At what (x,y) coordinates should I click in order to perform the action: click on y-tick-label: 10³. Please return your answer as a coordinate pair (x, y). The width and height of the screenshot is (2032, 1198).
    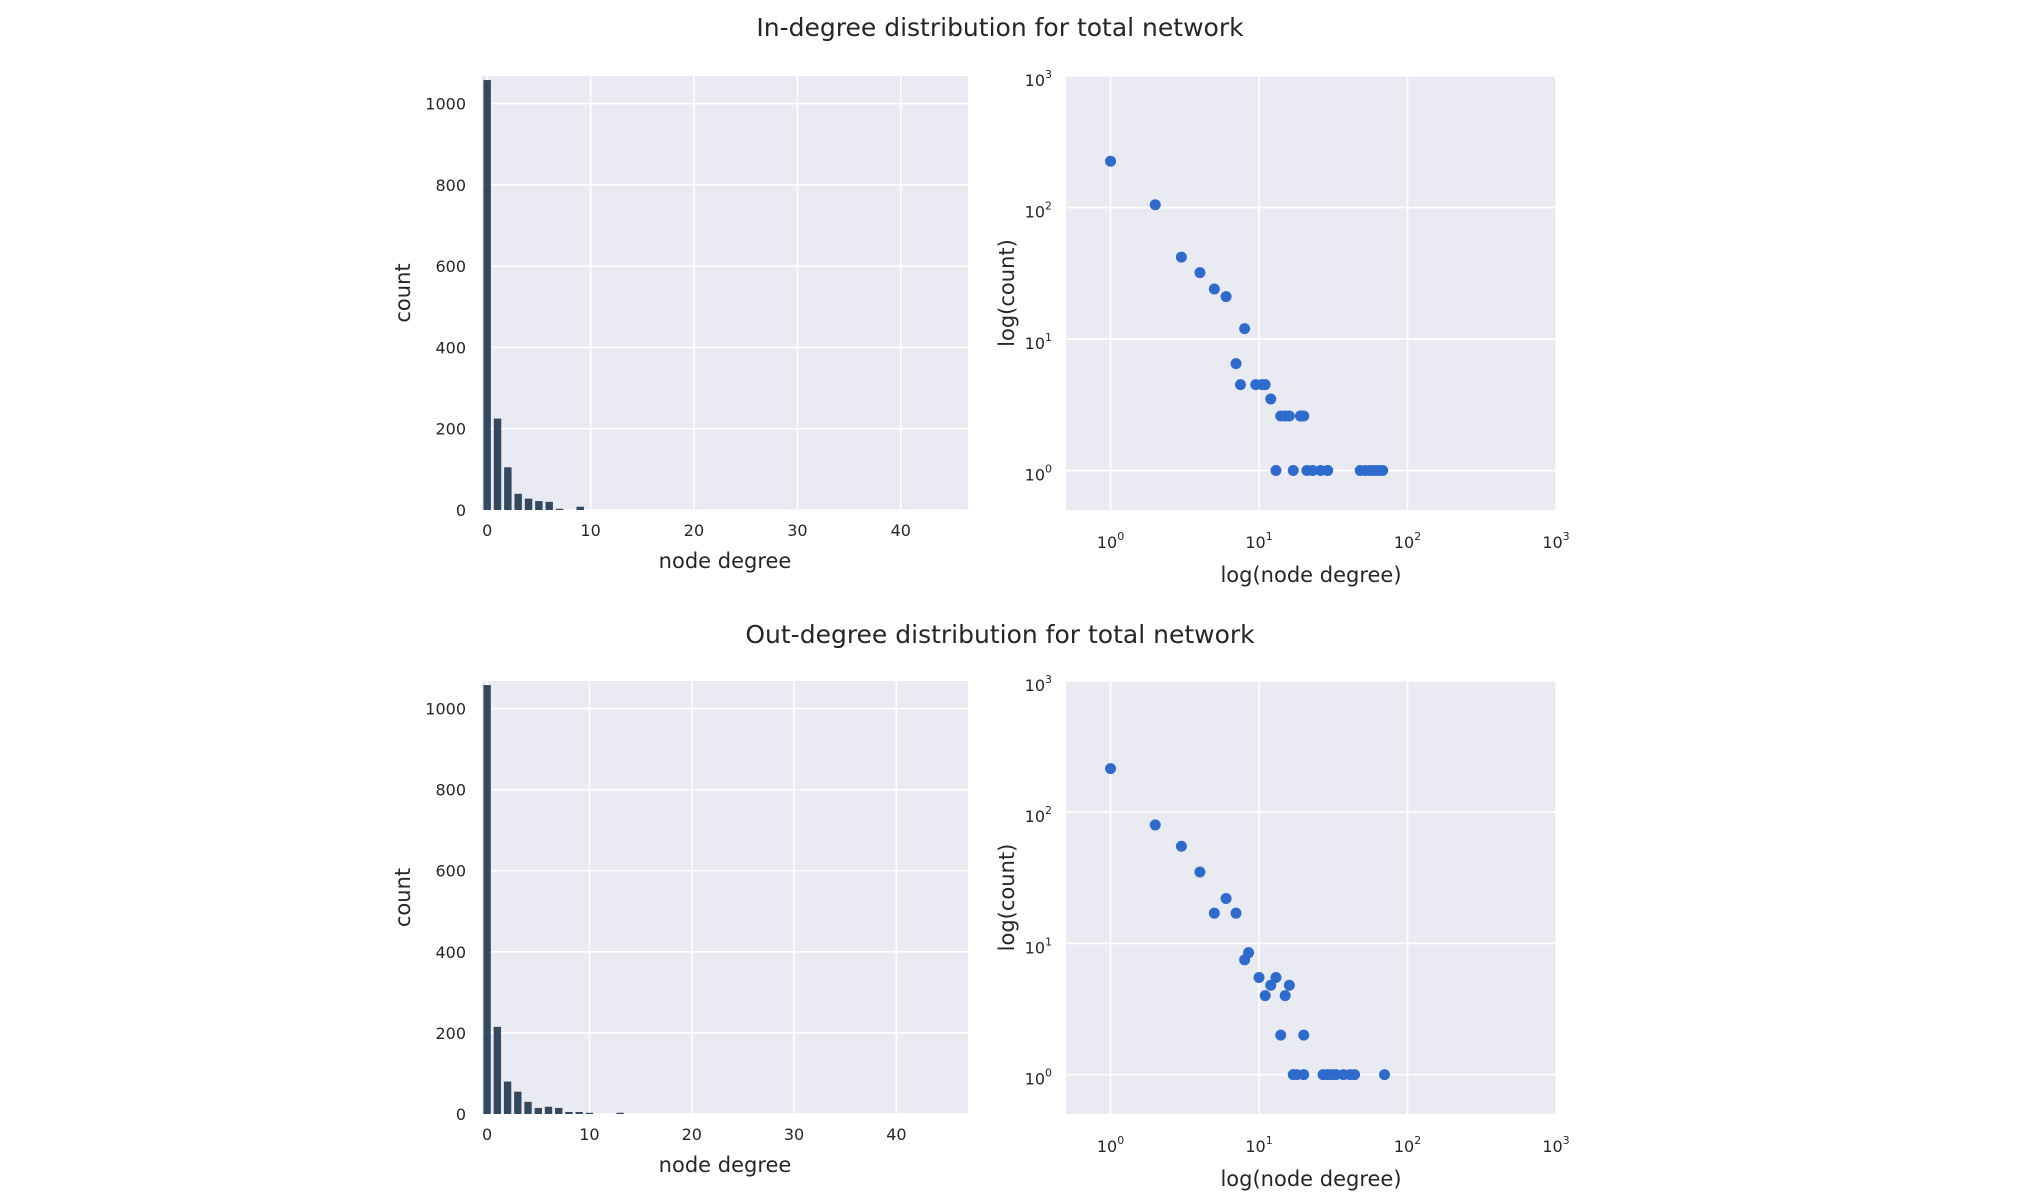
    Looking at the image, I should click on (1038, 79).